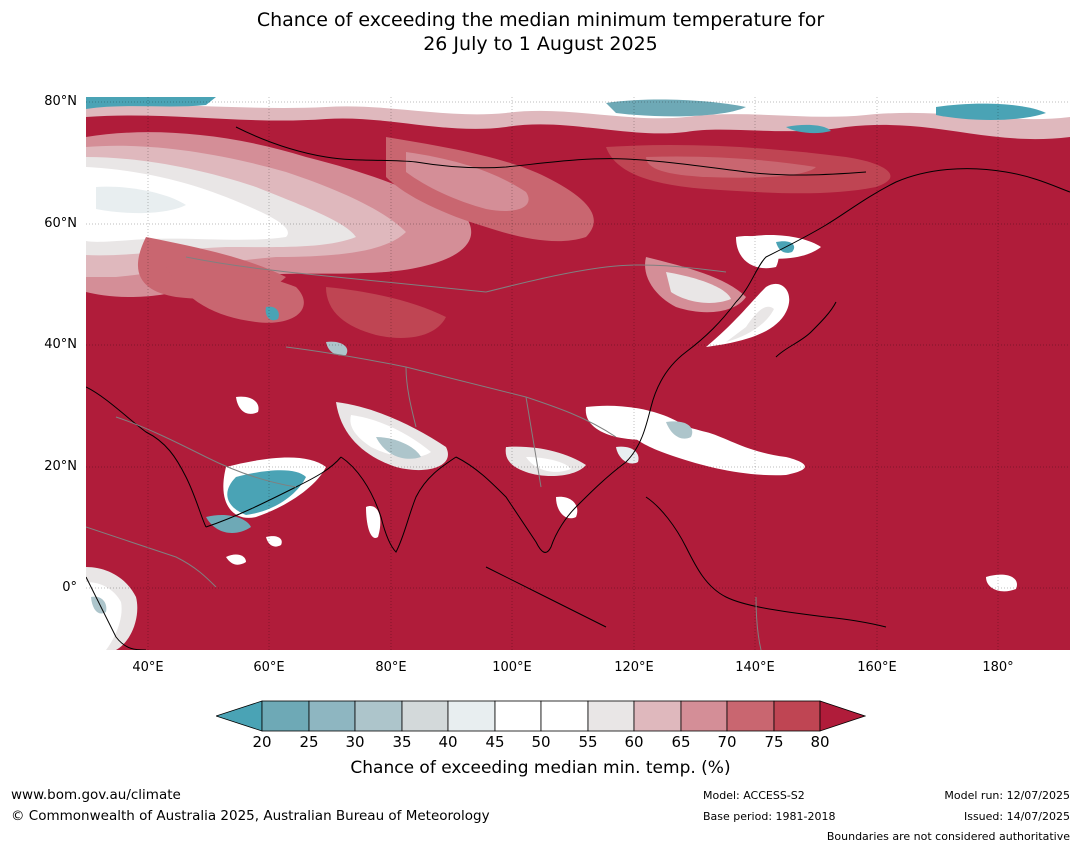 The height and width of the screenshot is (850, 1081). I want to click on lat-label-60n: 60°N, so click(60, 223).